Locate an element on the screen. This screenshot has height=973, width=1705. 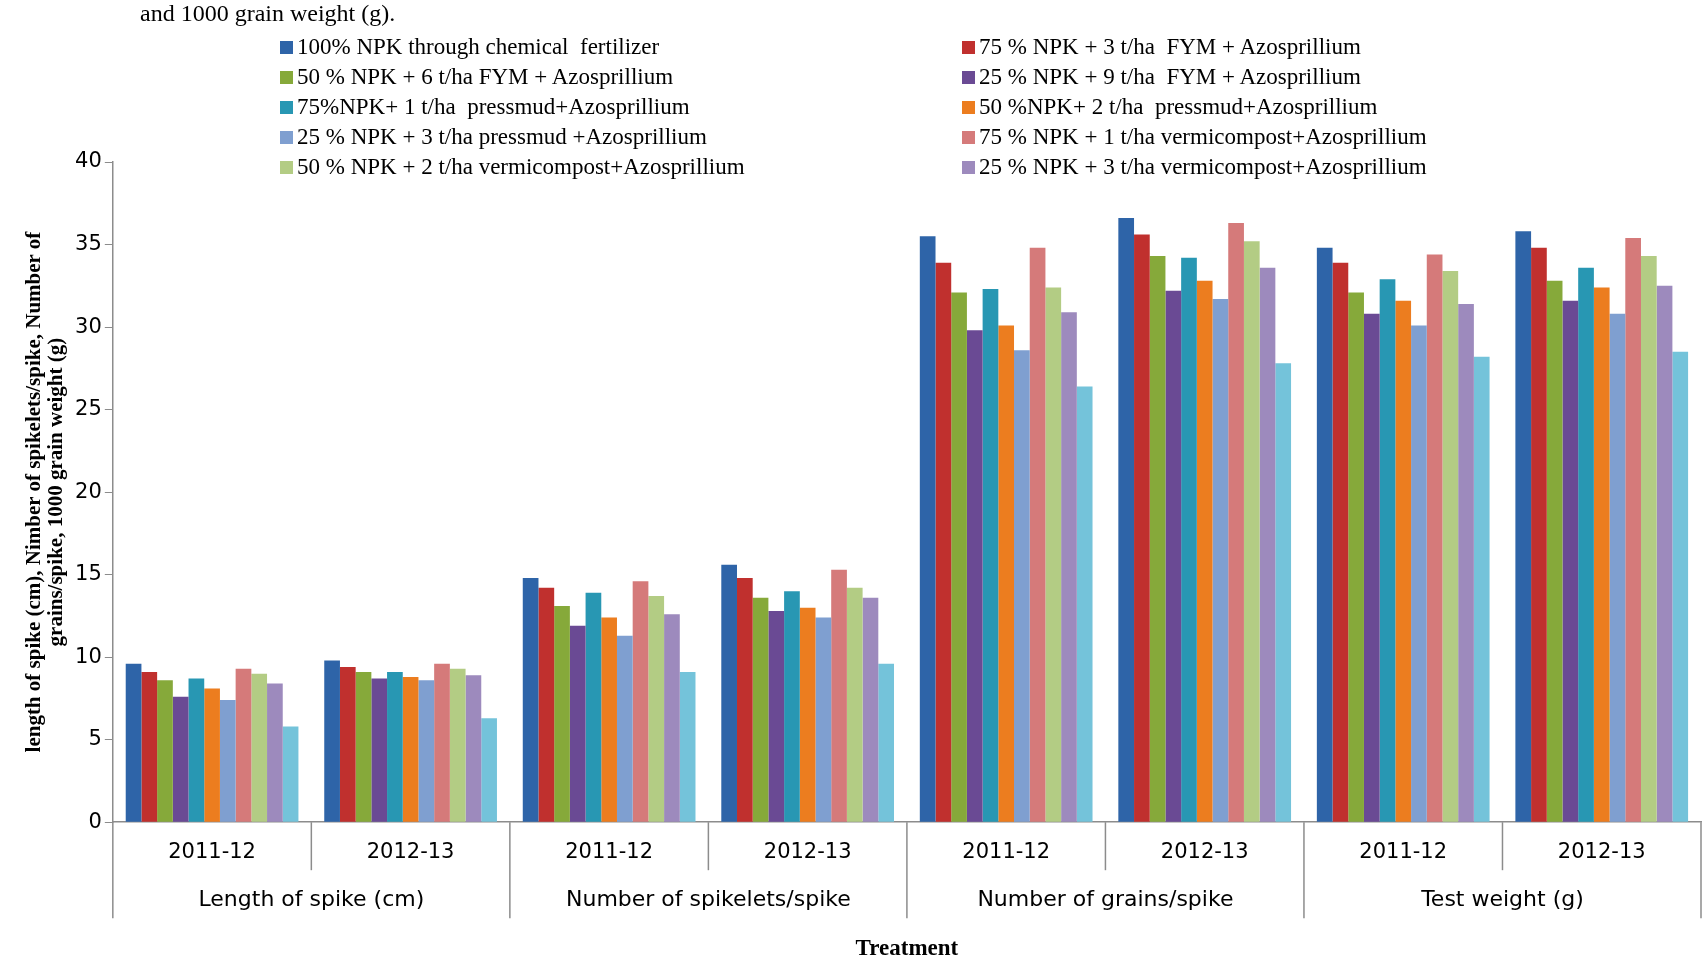
legend-label: 50 % NPK + 6 t/ha FYM + Azosprillium is located at coordinates (485, 77).